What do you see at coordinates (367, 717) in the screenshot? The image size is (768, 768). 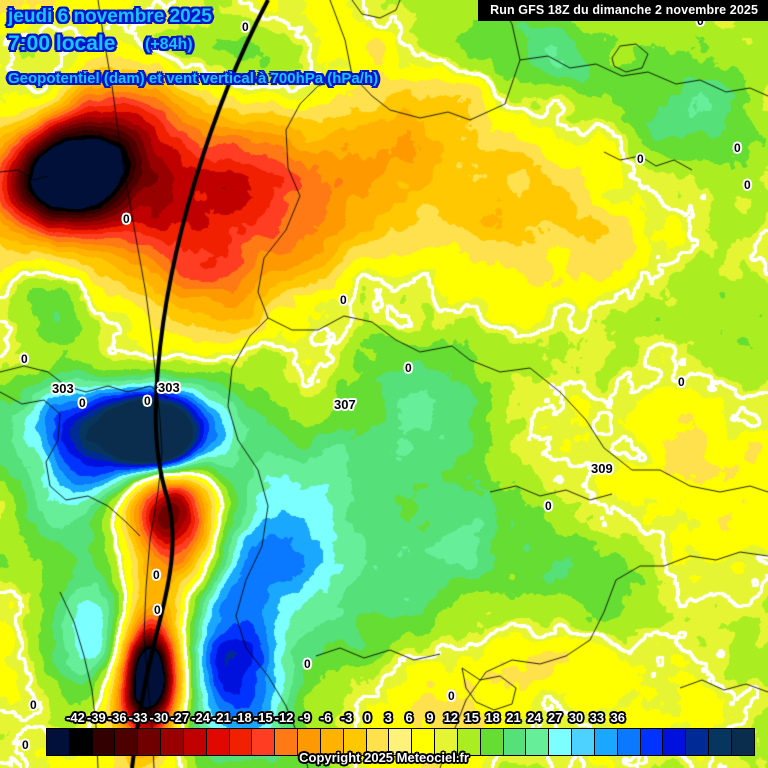 I see `color-scale-tick: 0` at bounding box center [367, 717].